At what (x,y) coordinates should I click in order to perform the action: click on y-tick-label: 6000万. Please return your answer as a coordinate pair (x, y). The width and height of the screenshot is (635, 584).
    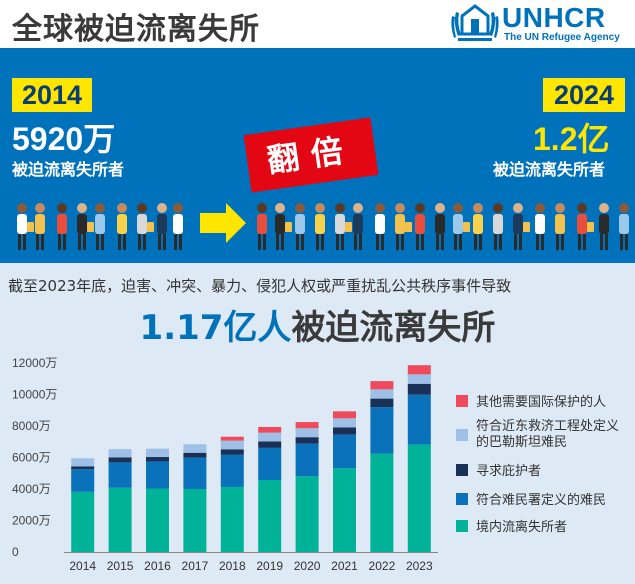
    Looking at the image, I should click on (31, 458).